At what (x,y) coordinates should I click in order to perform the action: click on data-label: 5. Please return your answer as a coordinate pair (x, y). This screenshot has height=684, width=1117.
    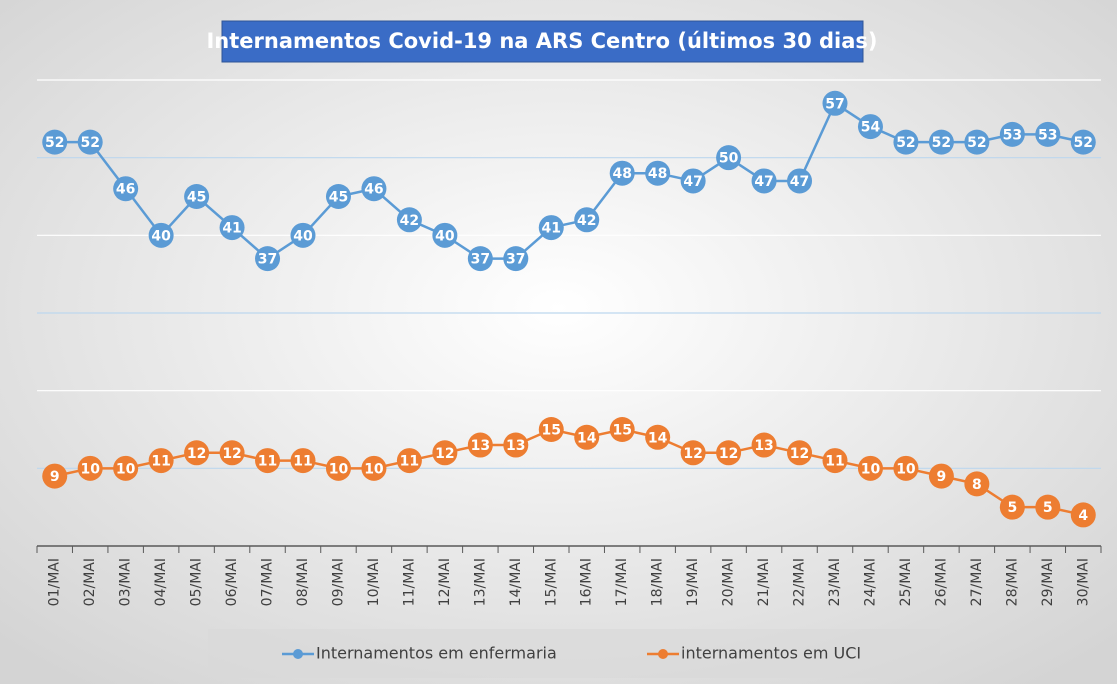
    Looking at the image, I should click on (1048, 508).